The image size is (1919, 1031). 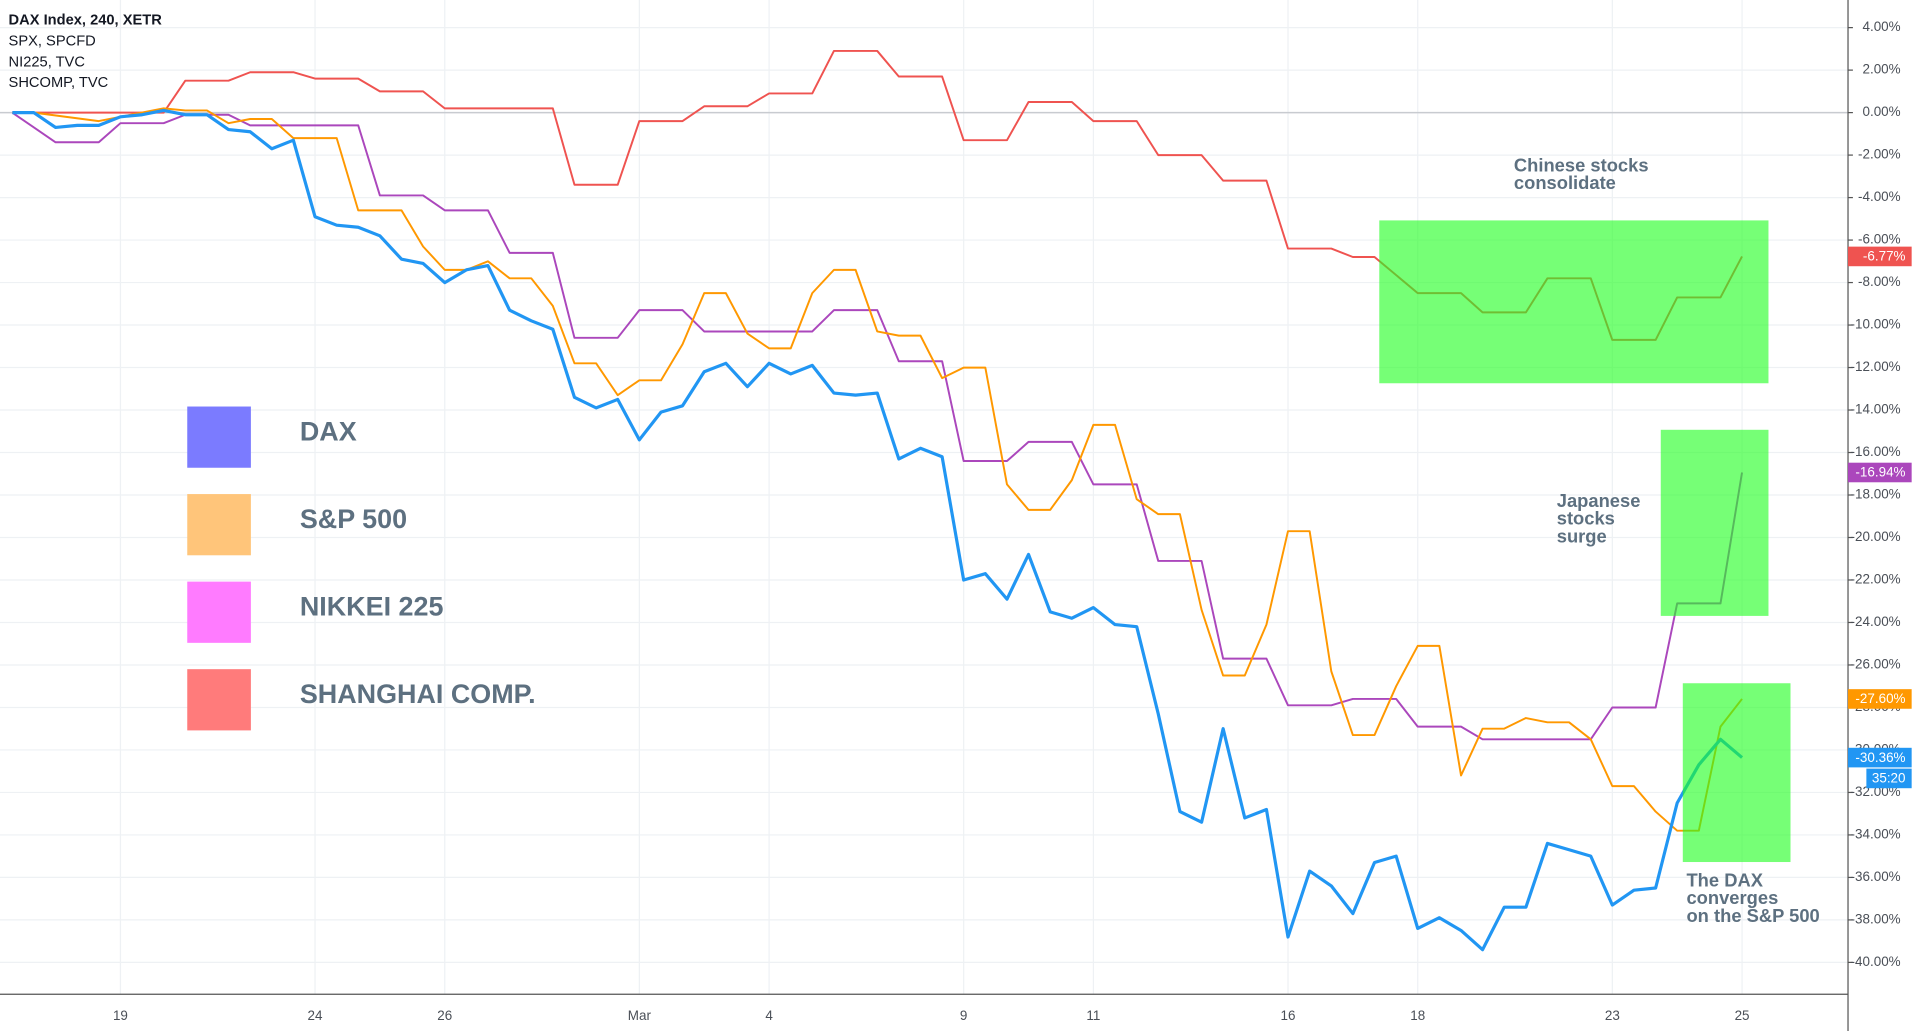 I want to click on annotation-text: consolidate, so click(x=1565, y=182).